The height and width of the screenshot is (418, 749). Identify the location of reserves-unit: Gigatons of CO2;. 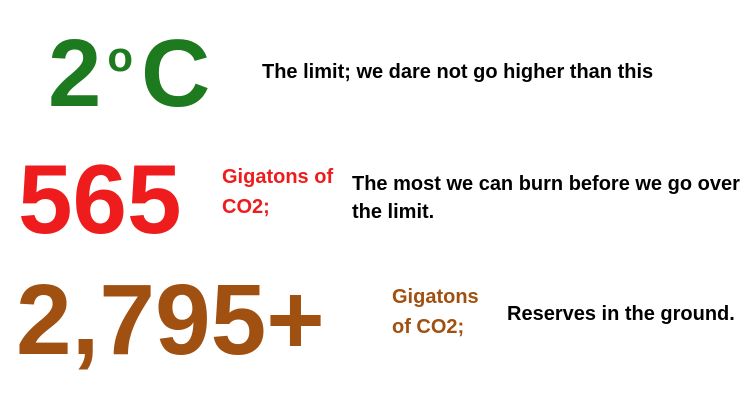
(435, 312).